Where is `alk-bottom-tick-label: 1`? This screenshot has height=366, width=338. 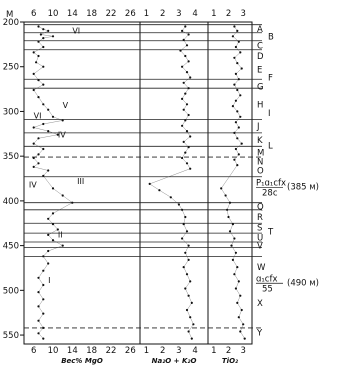
alk-bottom-tick-label: 1 is located at coordinates (146, 351).